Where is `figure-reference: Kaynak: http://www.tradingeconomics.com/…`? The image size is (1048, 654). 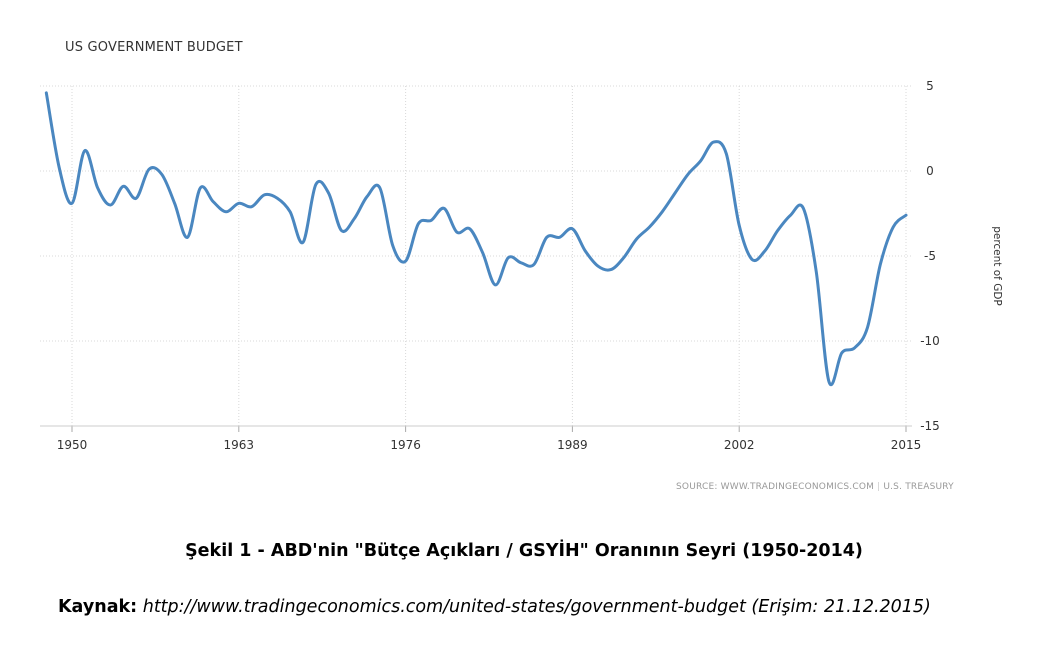 figure-reference: Kaynak: http://www.tradingeconomics.com/… is located at coordinates (494, 607).